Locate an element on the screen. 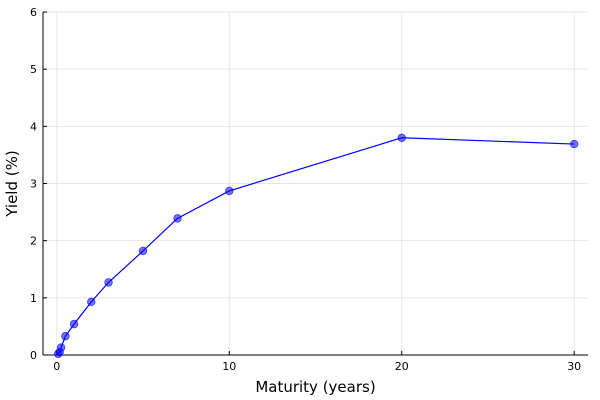 Image resolution: width=600 pixels, height=400 pixels. y-tick-label-3: 3 is located at coordinates (33, 184).